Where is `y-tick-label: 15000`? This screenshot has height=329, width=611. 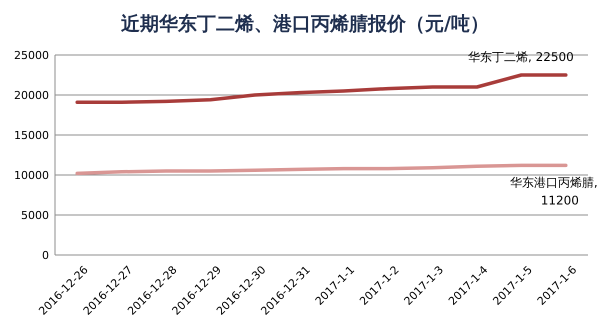 y-tick-label: 15000 is located at coordinates (31, 135).